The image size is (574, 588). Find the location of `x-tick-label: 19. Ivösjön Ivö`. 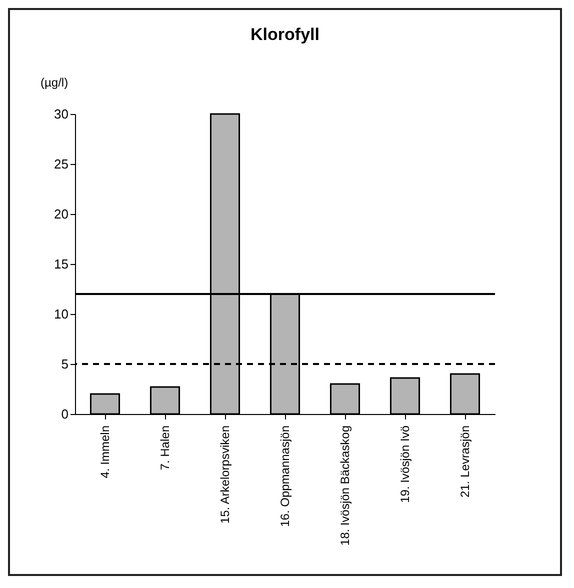

x-tick-label: 19. Ivösjön Ivö is located at coordinates (405, 464).